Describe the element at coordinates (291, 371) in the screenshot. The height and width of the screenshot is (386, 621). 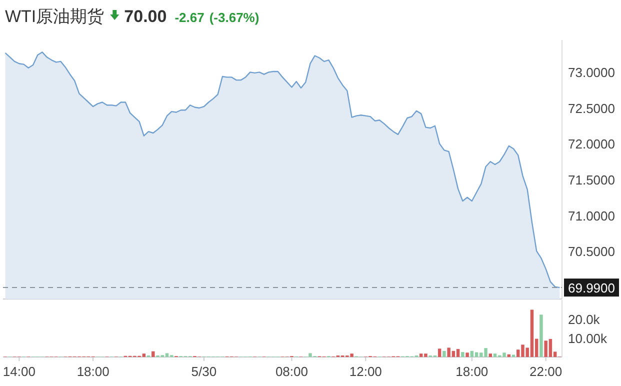
I see `x-tick-label: 08:00` at that location.